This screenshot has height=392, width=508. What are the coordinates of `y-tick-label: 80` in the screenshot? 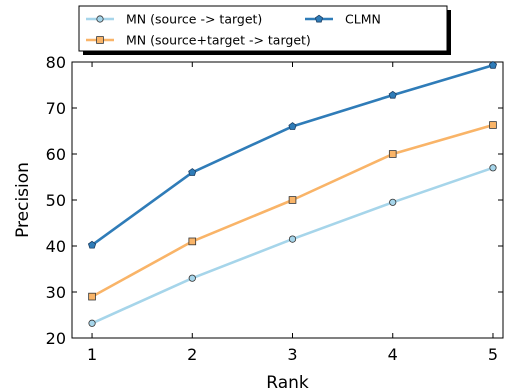 It's located at (56, 62).